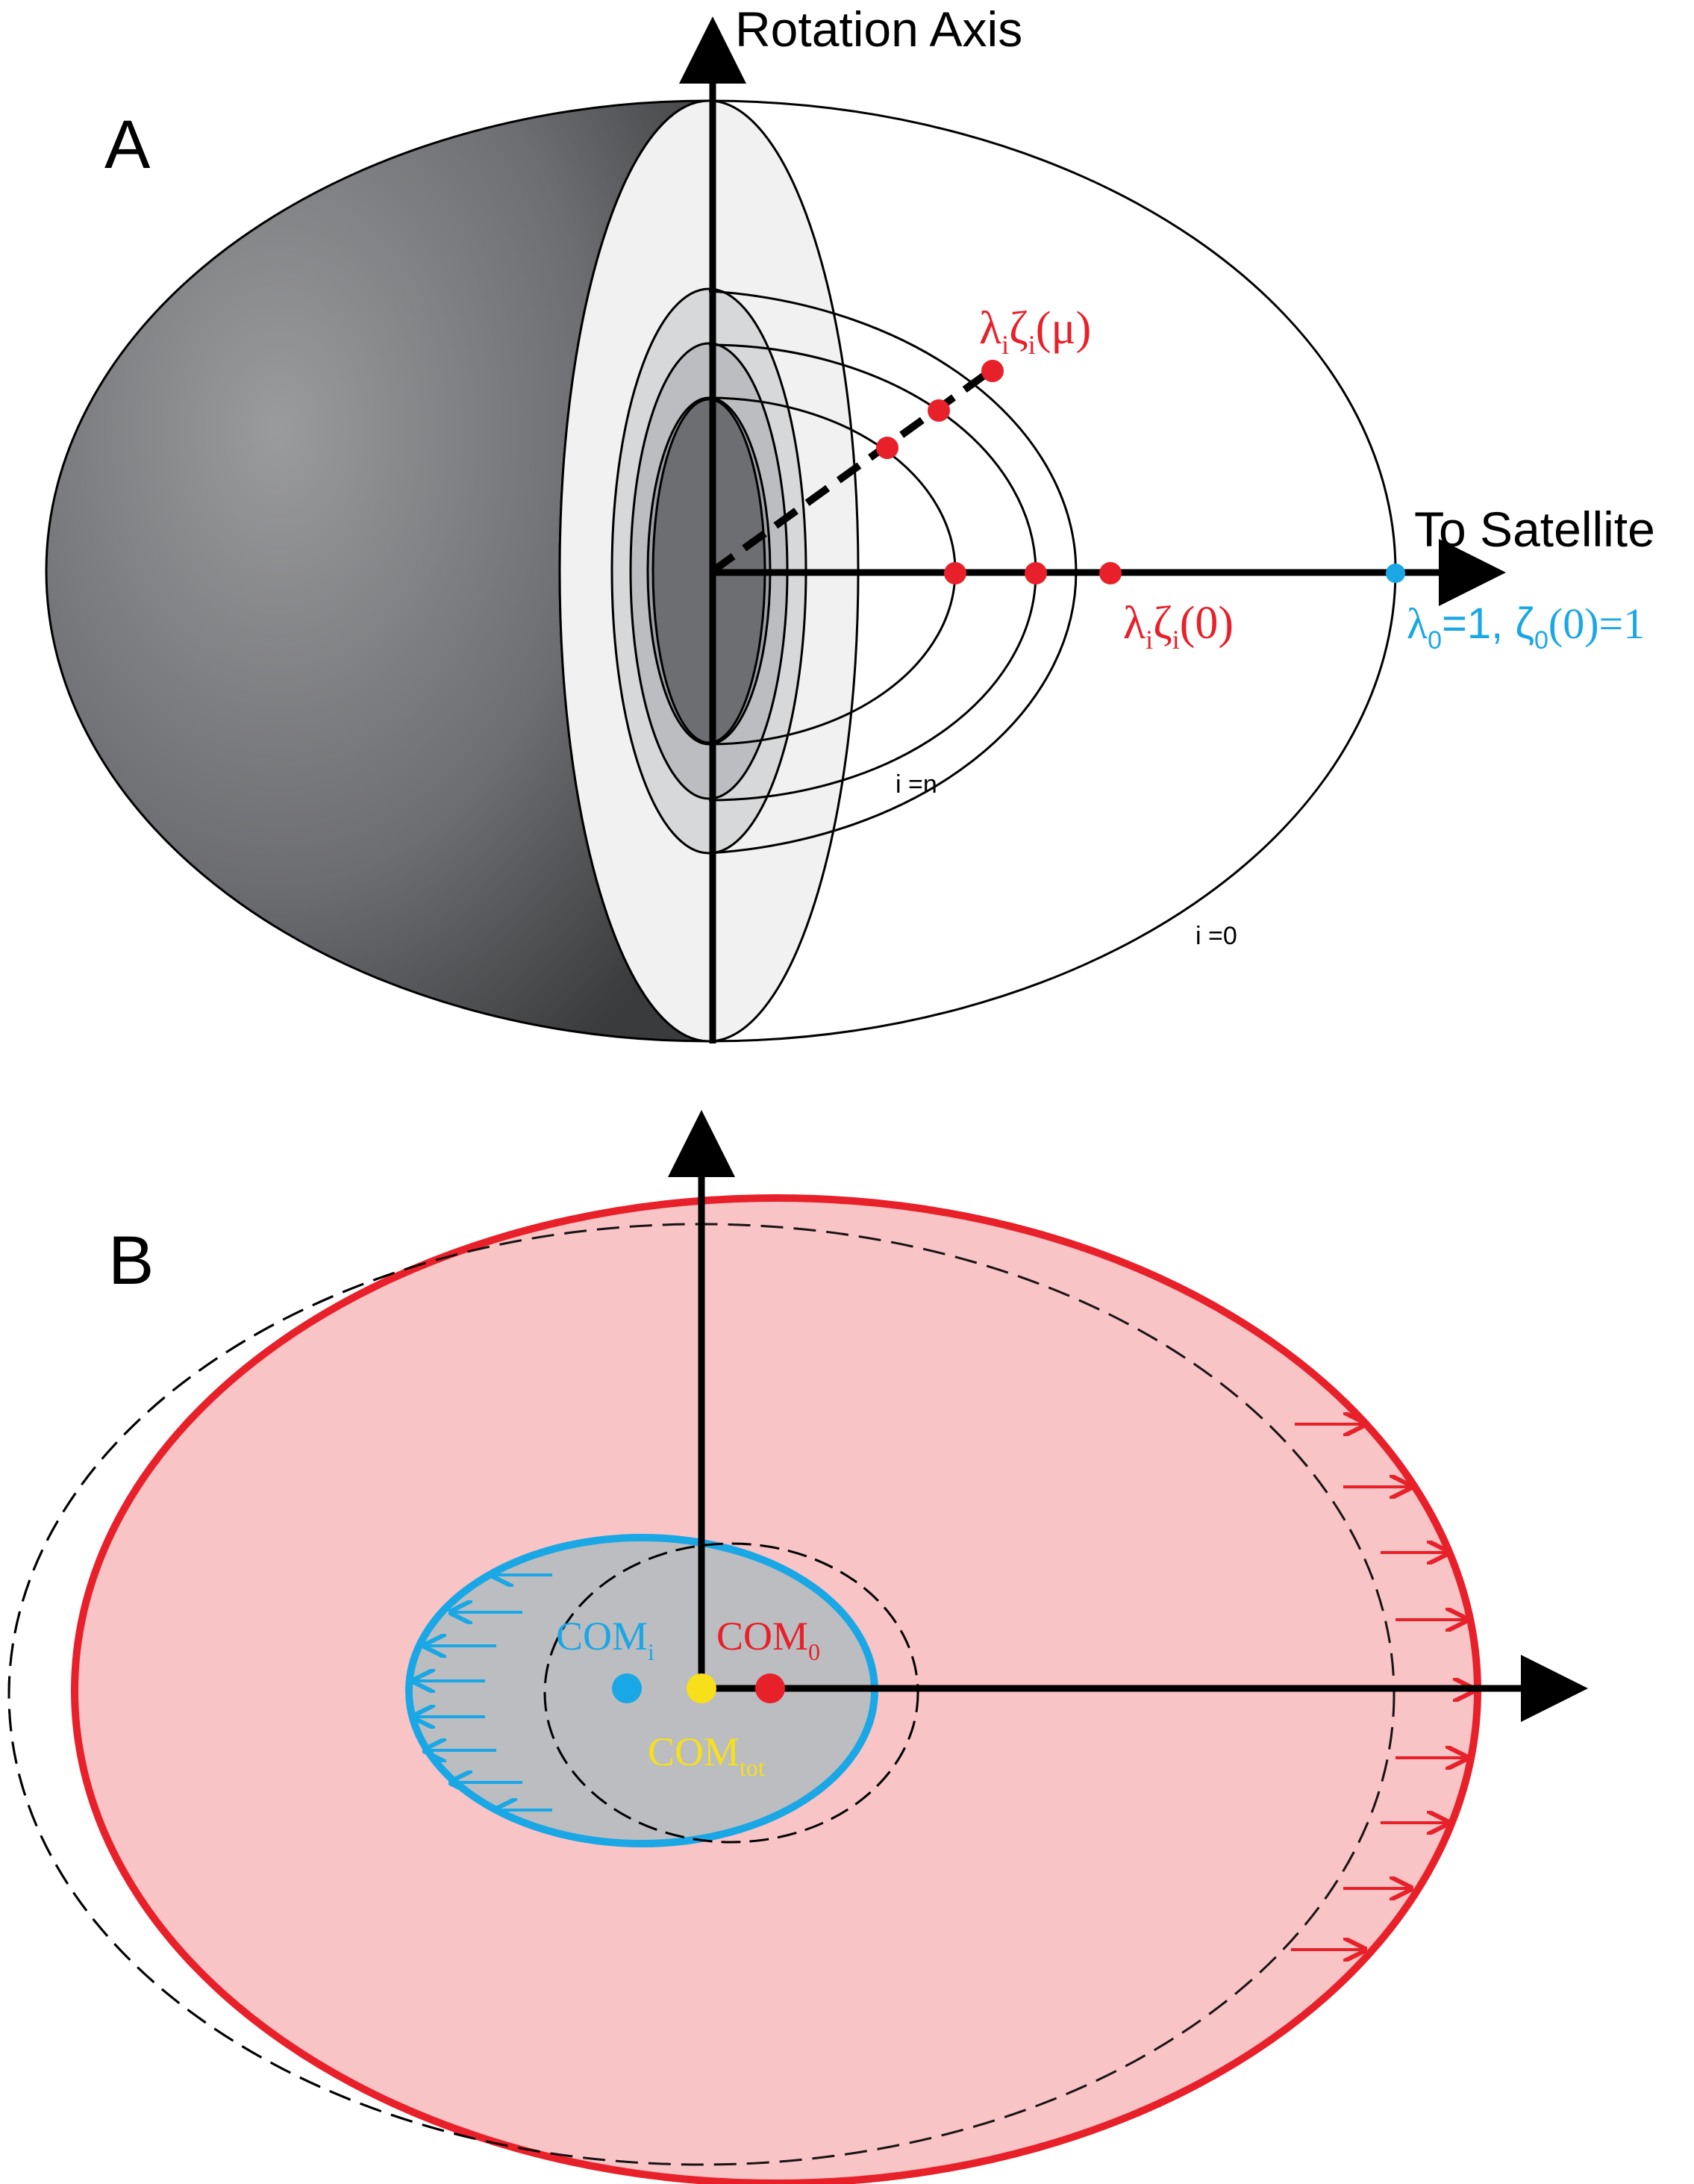  Describe the element at coordinates (627, 1688) in the screenshot. I see `com-i-point` at that location.